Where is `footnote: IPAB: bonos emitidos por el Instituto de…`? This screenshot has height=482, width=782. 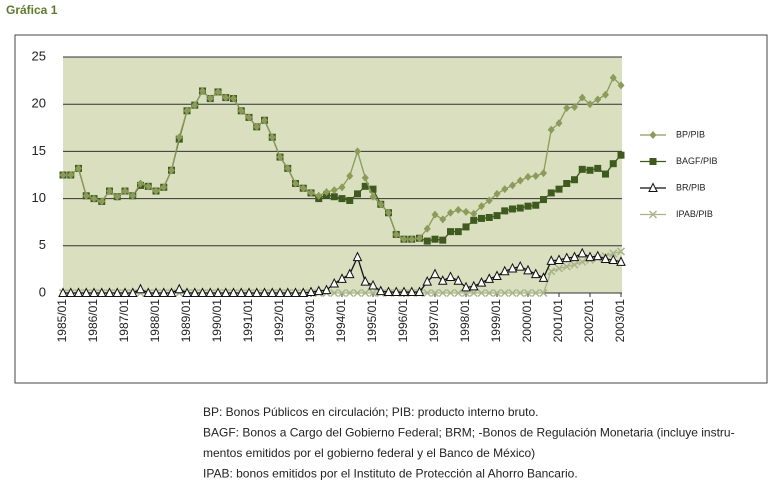
footnote: IPAB: bonos emitidos por el Instituto de… is located at coordinates (390, 474).